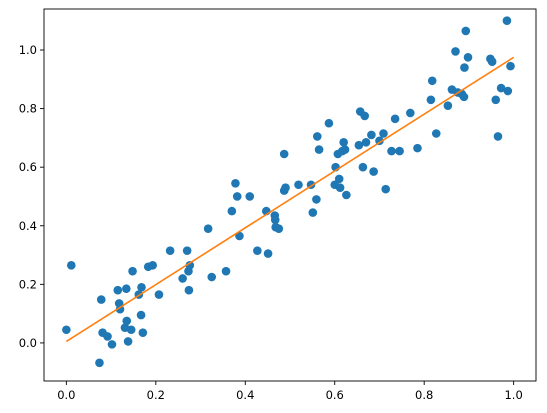  I want to click on y-tick-label: 0.8, so click(28, 109).